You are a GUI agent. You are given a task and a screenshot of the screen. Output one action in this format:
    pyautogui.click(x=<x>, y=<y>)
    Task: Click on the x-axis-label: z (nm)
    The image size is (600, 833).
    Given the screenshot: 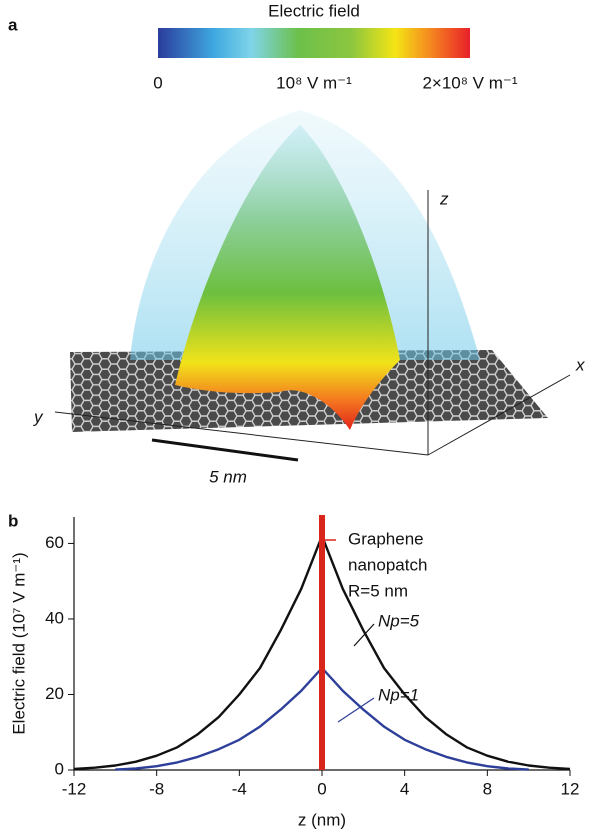 What is the action you would take?
    pyautogui.click(x=322, y=819)
    